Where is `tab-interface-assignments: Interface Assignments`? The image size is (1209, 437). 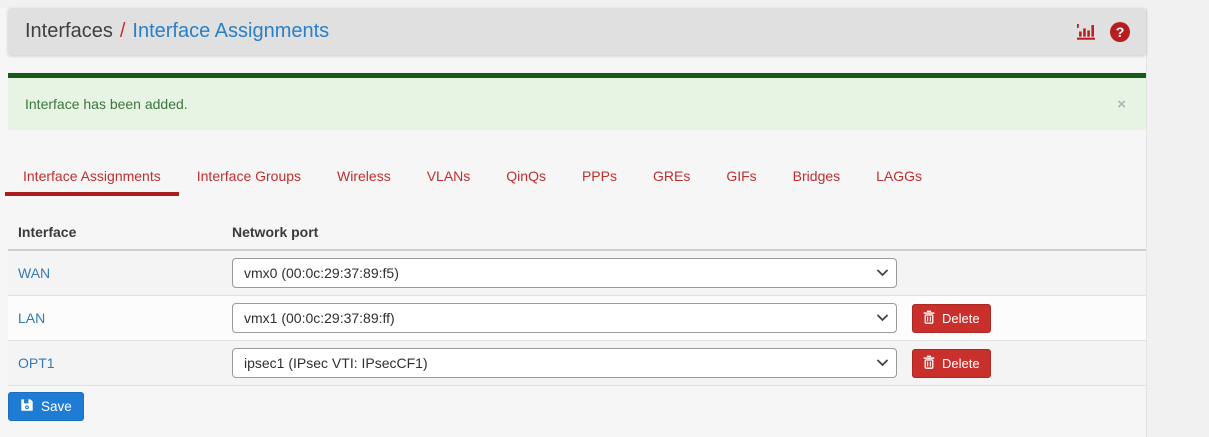 tab-interface-assignments: Interface Assignments is located at coordinates (92, 177).